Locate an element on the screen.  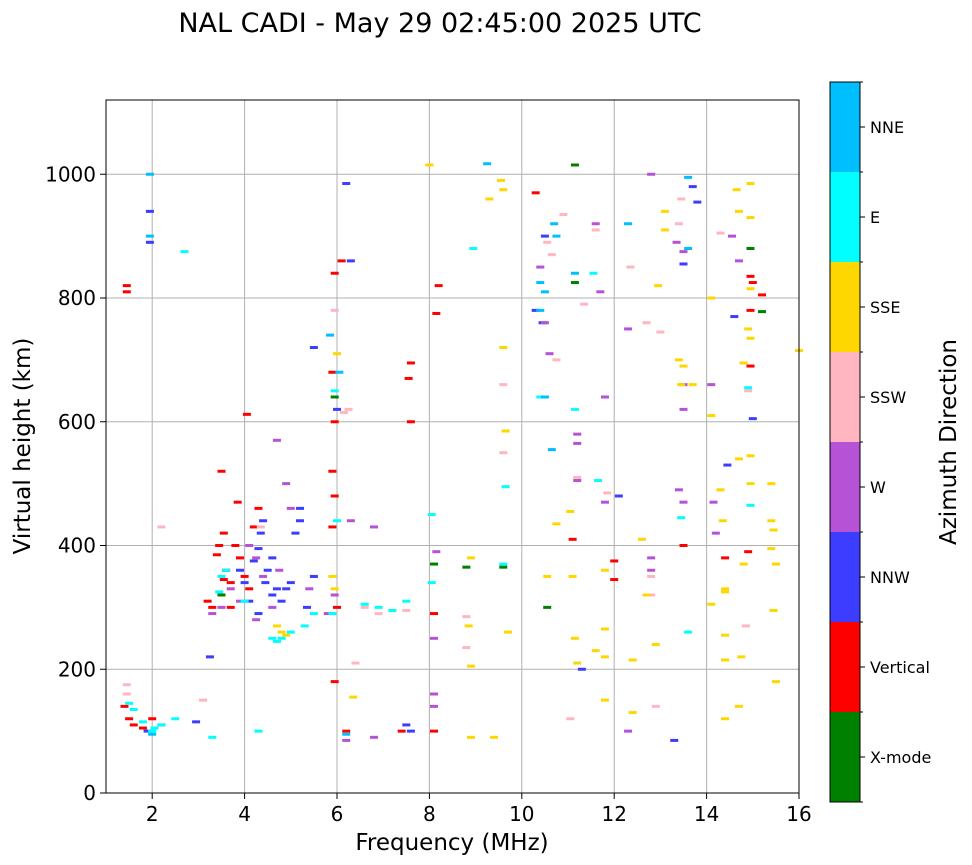
colorbar-frame is located at coordinates (845, 442).